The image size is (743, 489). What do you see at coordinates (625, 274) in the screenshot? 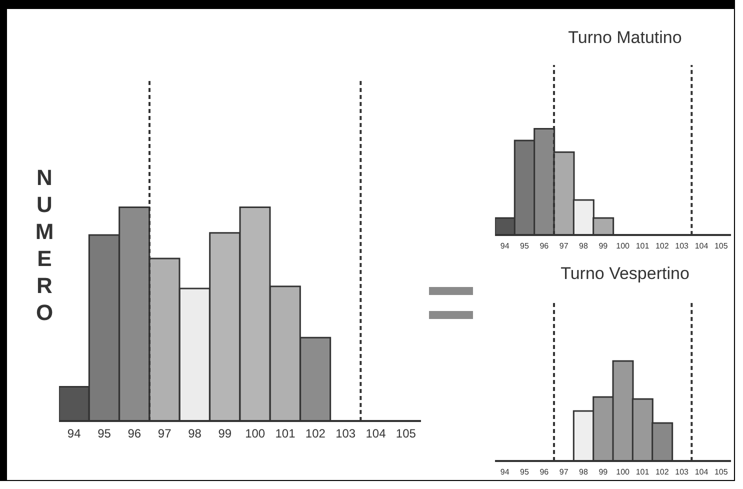
I see `chart-title: Turno Vespertino` at bounding box center [625, 274].